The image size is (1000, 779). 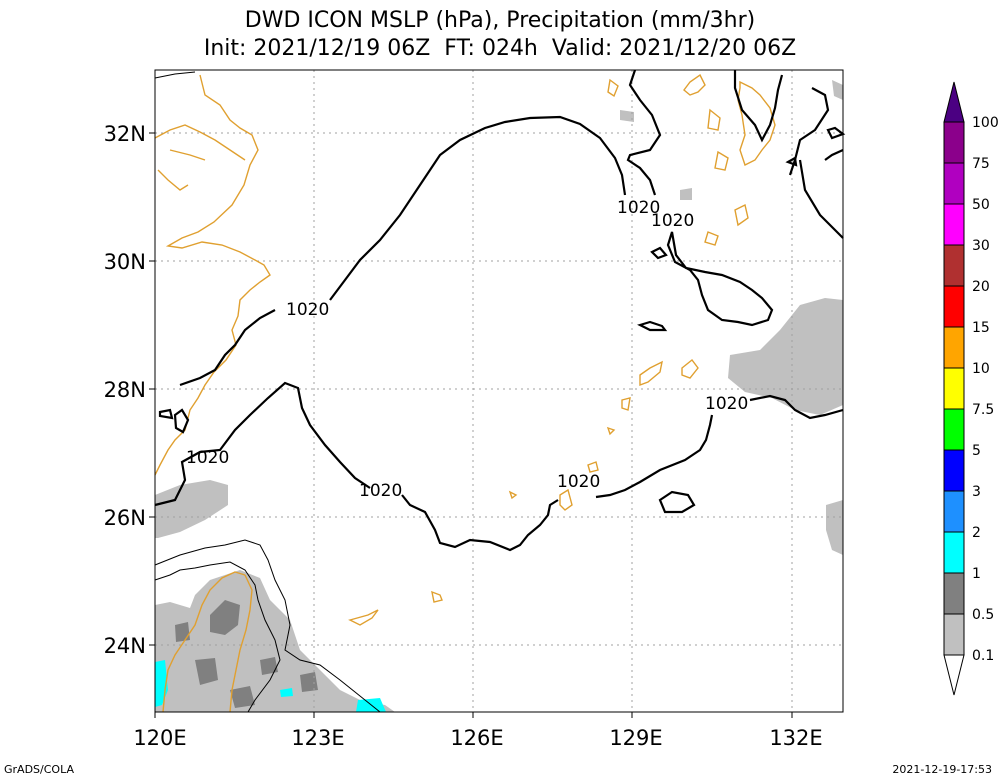 I want to click on legend-level-label: 50, so click(x=981, y=205).